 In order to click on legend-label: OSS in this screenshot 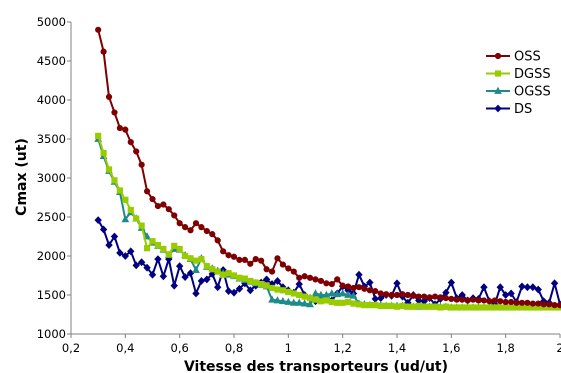, I will do `click(527, 57)`.